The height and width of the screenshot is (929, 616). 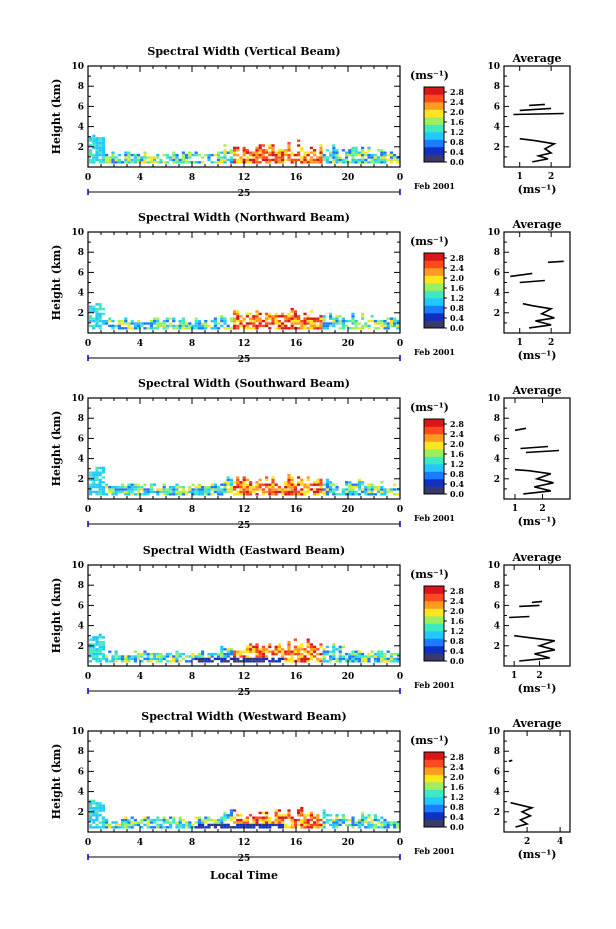 What do you see at coordinates (244, 677) in the screenshot?
I see `x-tick-label: 12` at bounding box center [244, 677].